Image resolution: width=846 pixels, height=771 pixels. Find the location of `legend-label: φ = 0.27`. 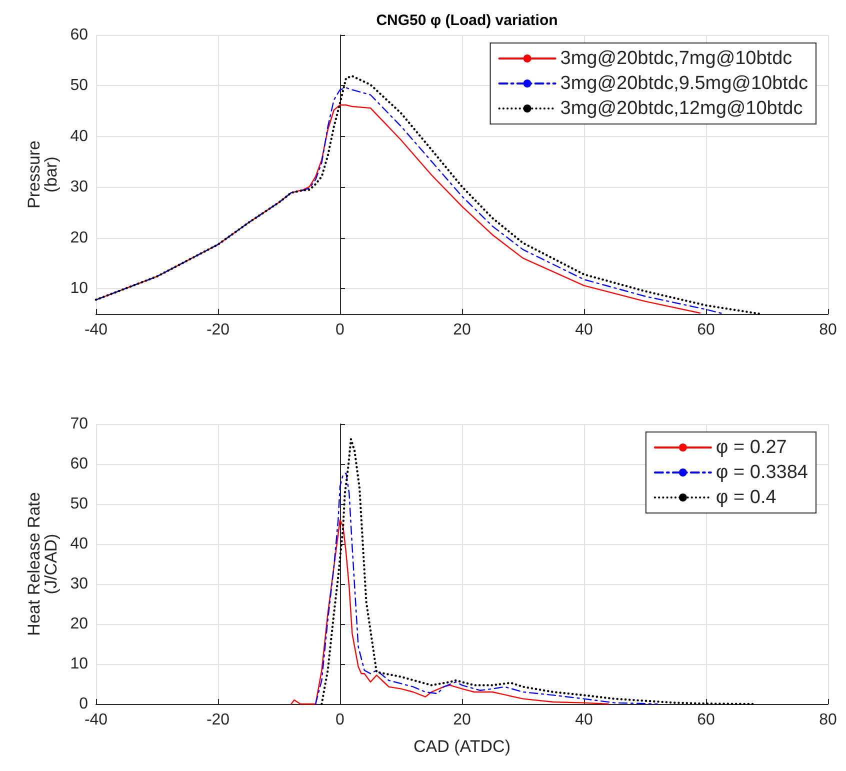

legend-label: φ = 0.27 is located at coordinates (751, 447).